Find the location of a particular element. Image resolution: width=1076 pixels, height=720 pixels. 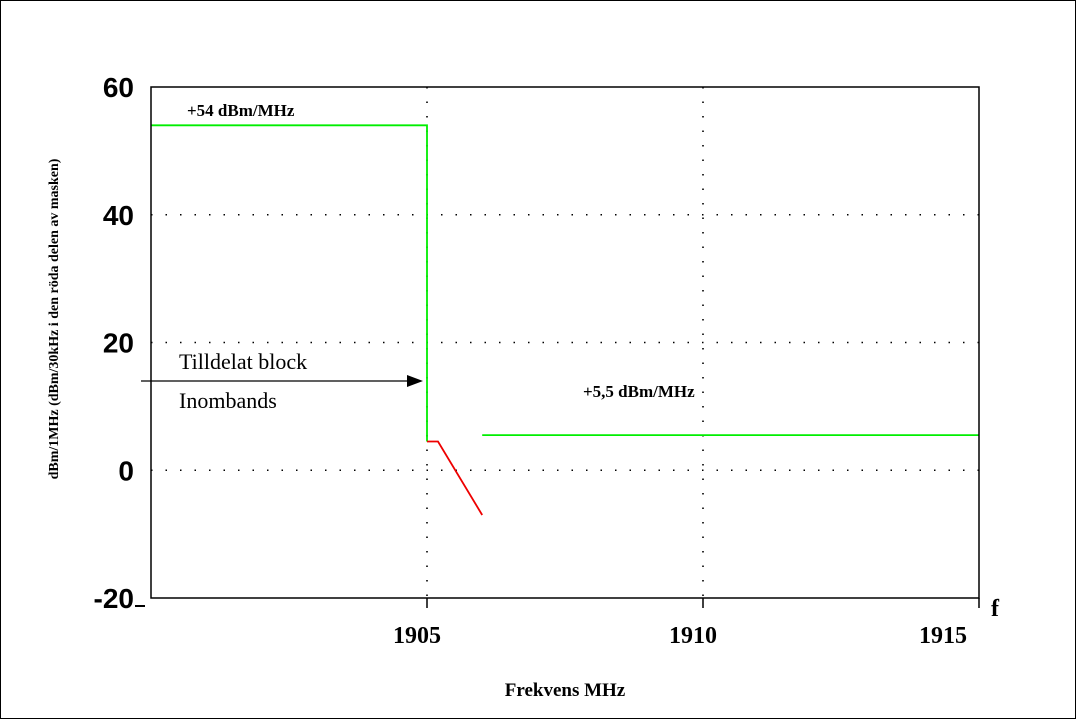

y-tick-label: -20 is located at coordinates (114, 598).